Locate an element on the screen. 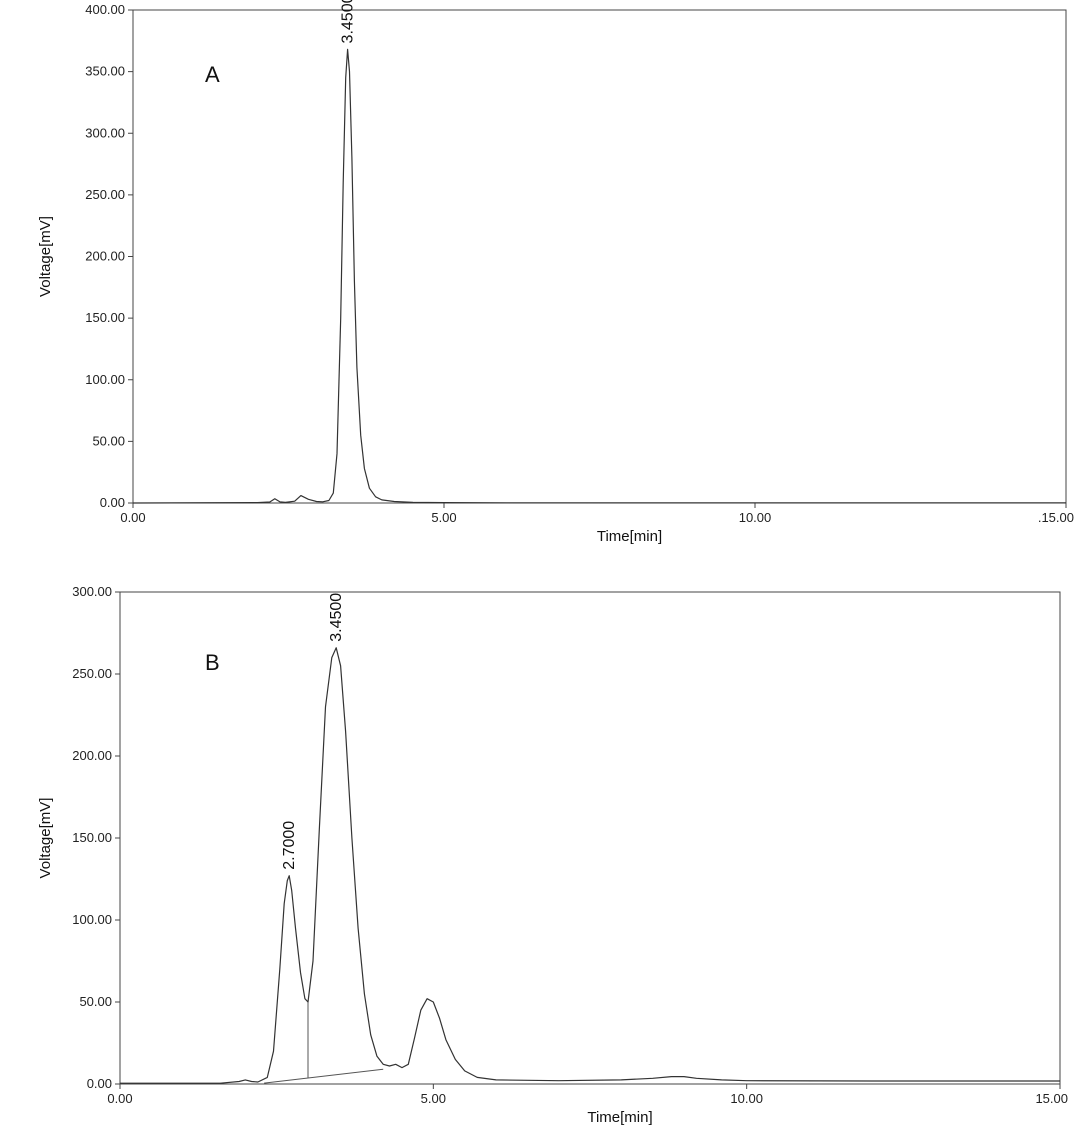  x-tick-label: .15.00 is located at coordinates (1056, 517).